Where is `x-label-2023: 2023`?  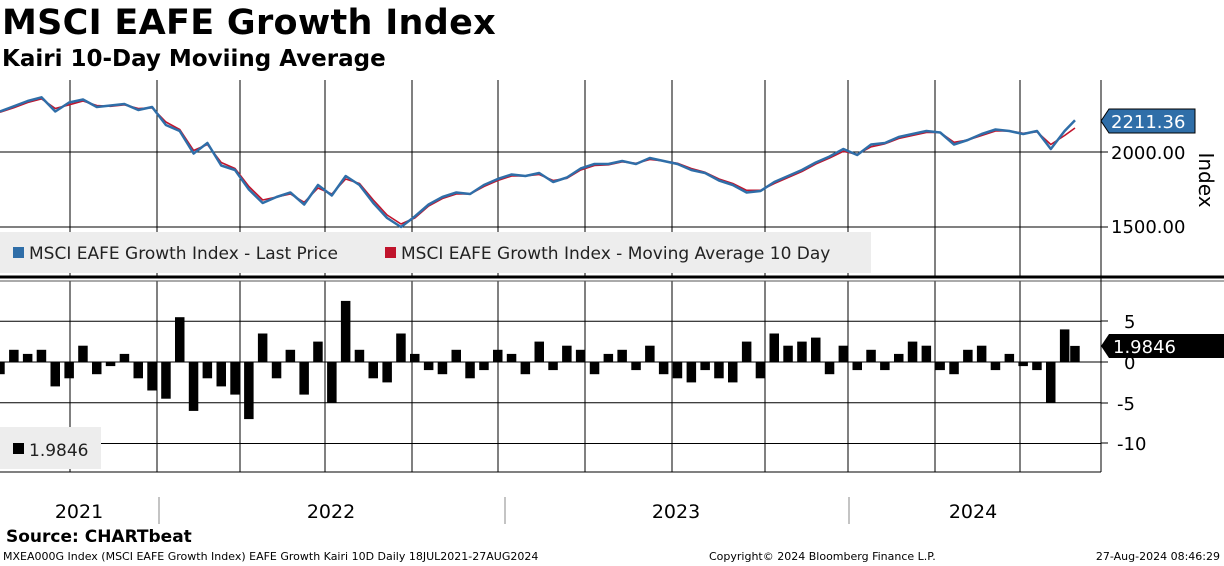
x-label-2023: 2023 is located at coordinates (676, 512).